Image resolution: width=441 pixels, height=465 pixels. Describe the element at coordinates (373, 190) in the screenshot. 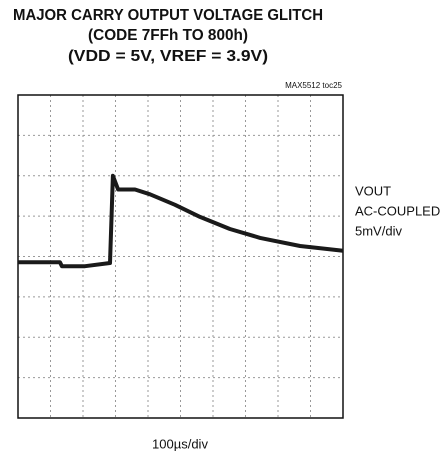

I see `y-axis-label: VOUT` at that location.